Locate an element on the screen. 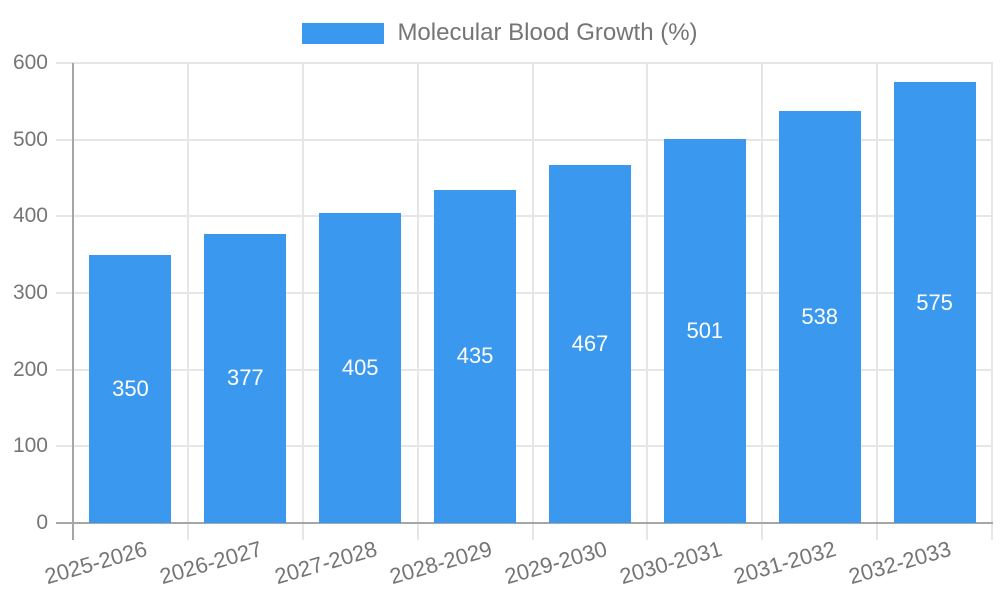  x-tick-label: 2030-2031 is located at coordinates (670, 563).